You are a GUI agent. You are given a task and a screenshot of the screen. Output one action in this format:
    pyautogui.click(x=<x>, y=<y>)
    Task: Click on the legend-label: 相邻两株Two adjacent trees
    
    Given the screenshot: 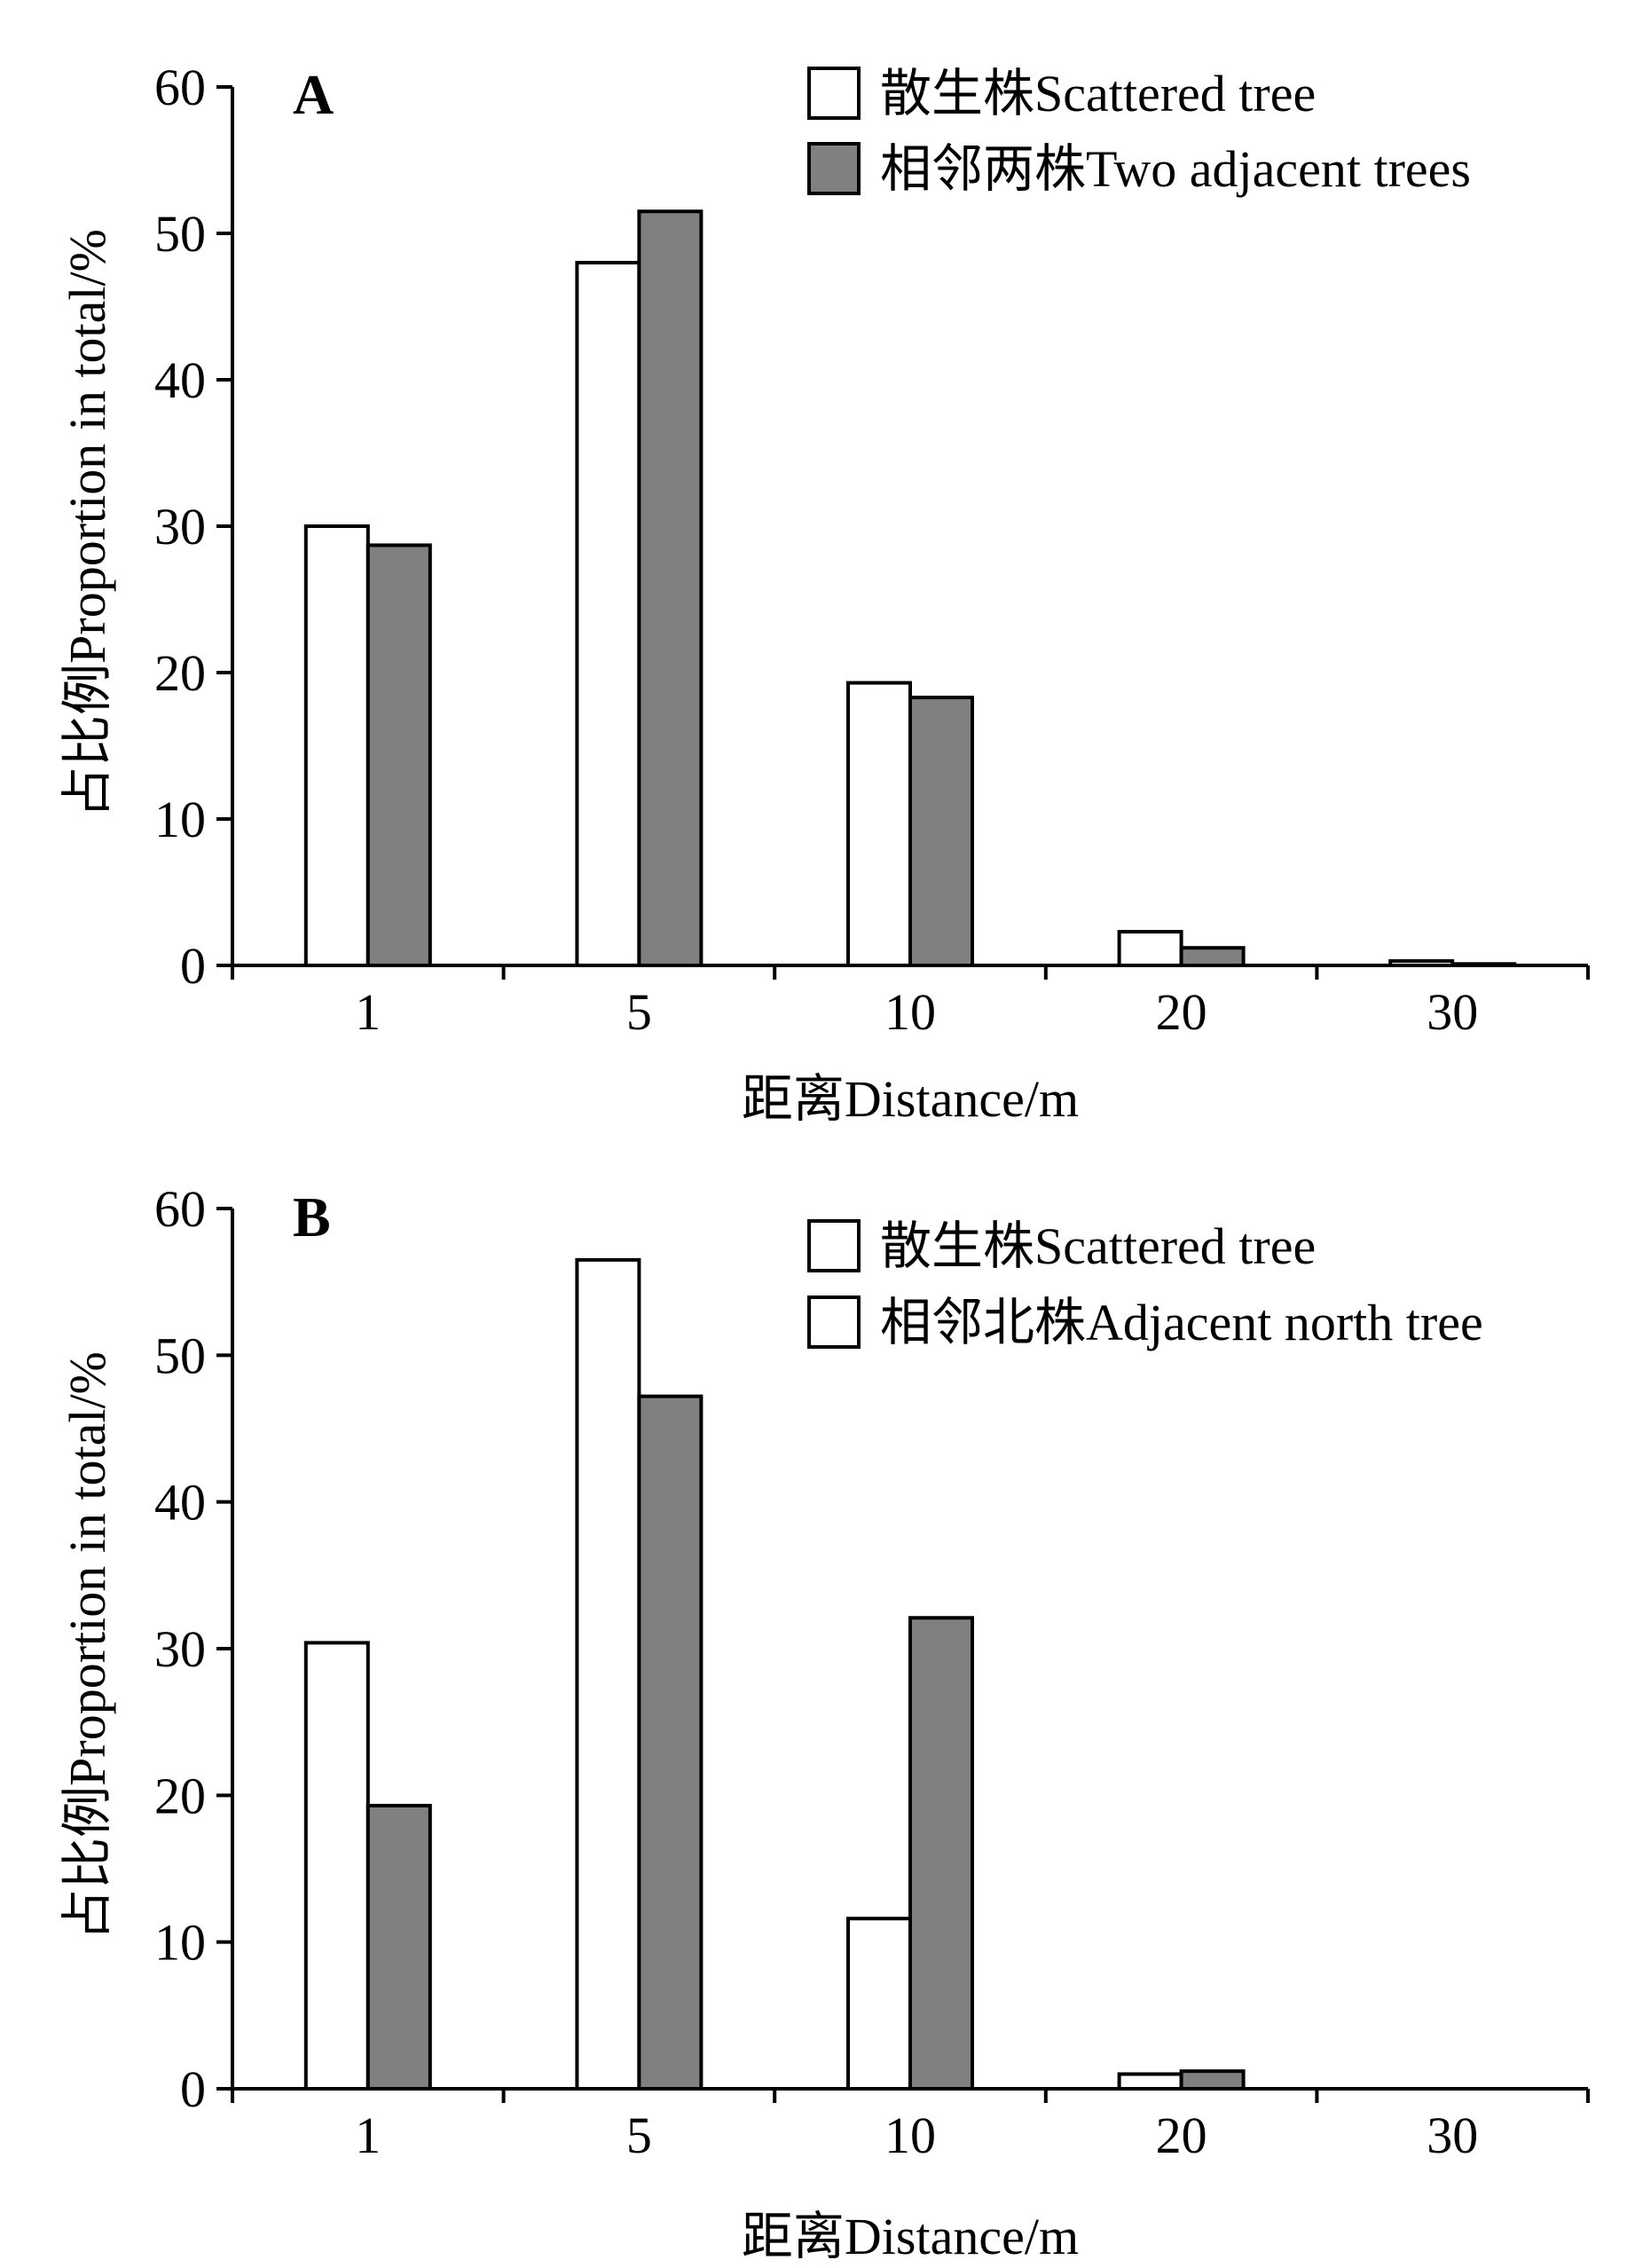 What is the action you would take?
    pyautogui.click(x=1175, y=169)
    